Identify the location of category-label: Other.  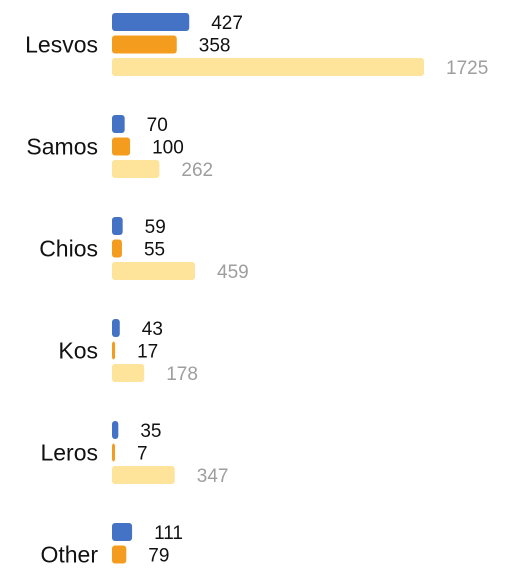
(69, 554).